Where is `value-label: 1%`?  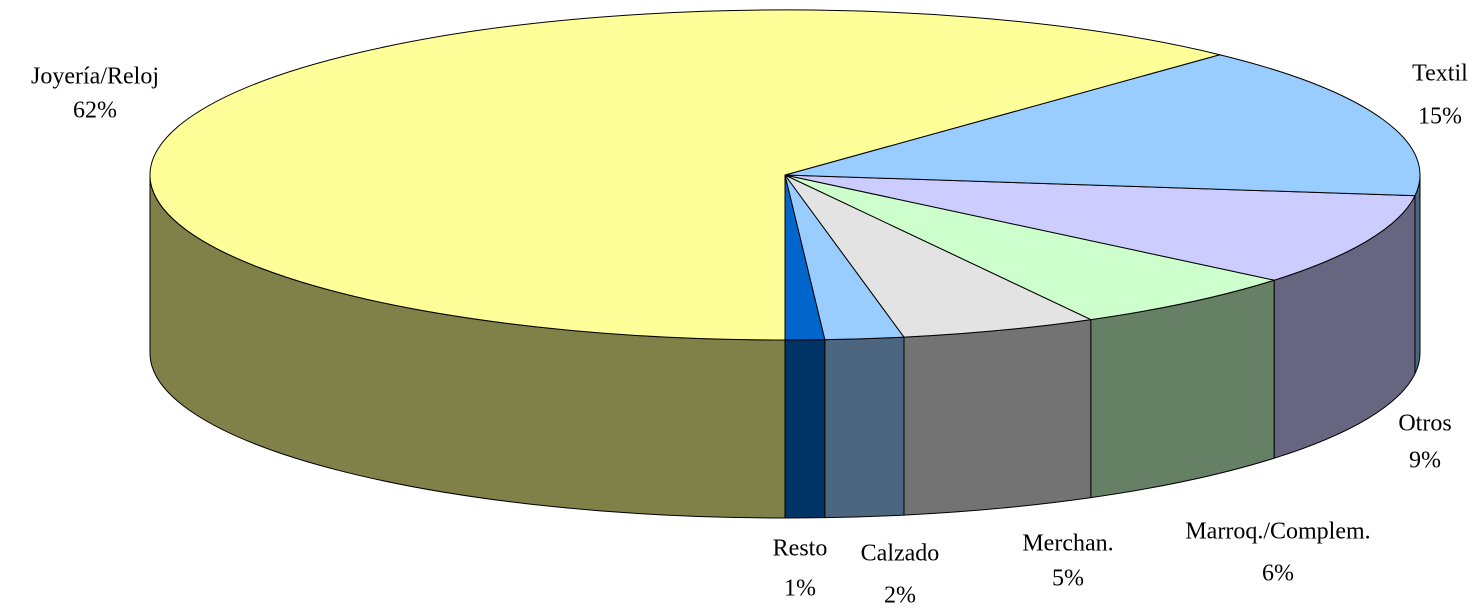
value-label: 1% is located at coordinates (800, 589).